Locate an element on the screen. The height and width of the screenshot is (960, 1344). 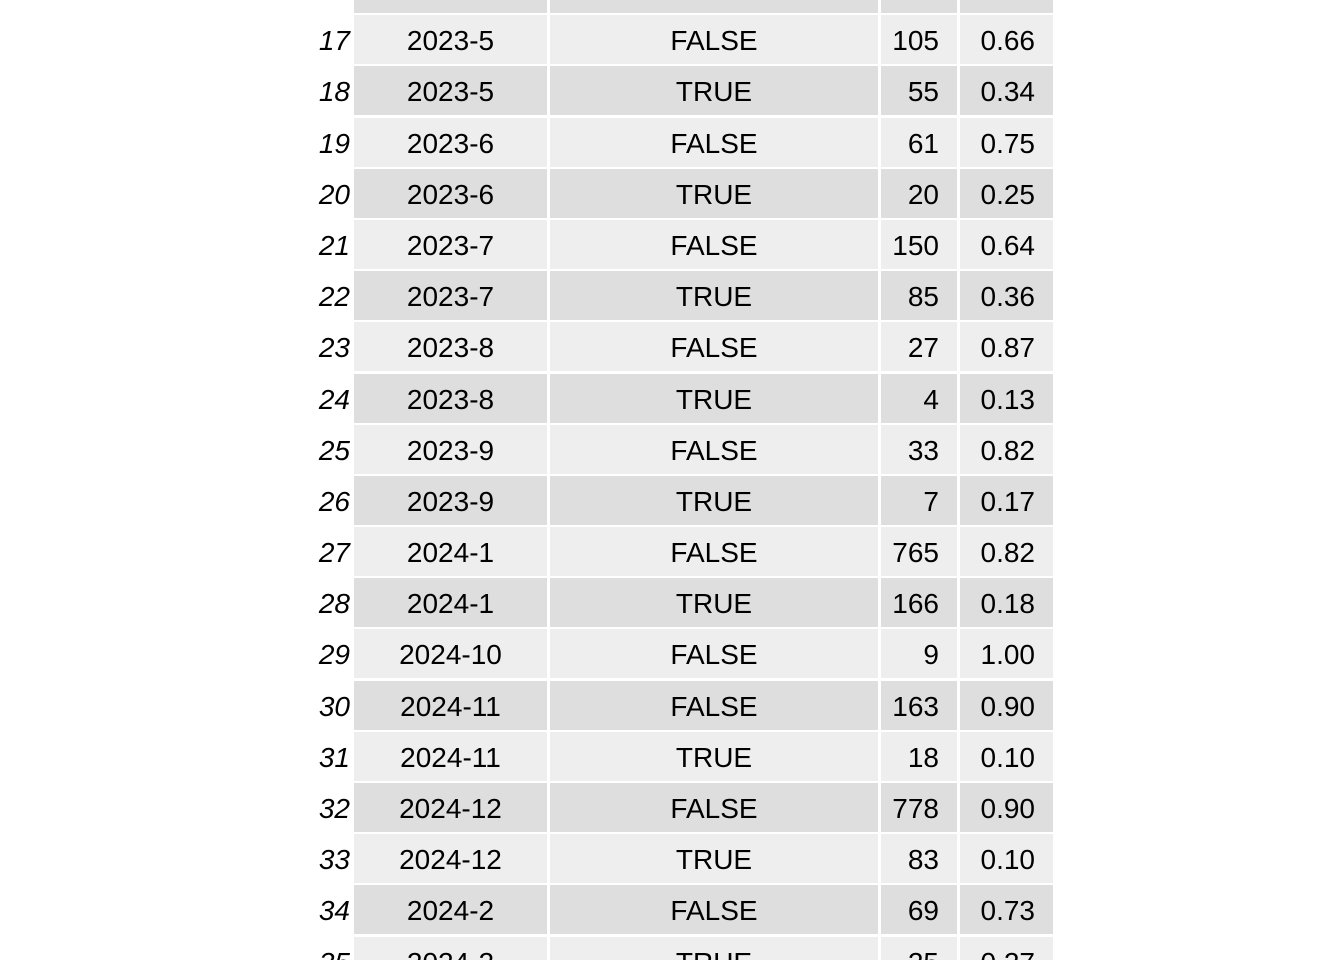
period-cell: 2023-4 is located at coordinates (450, 6).